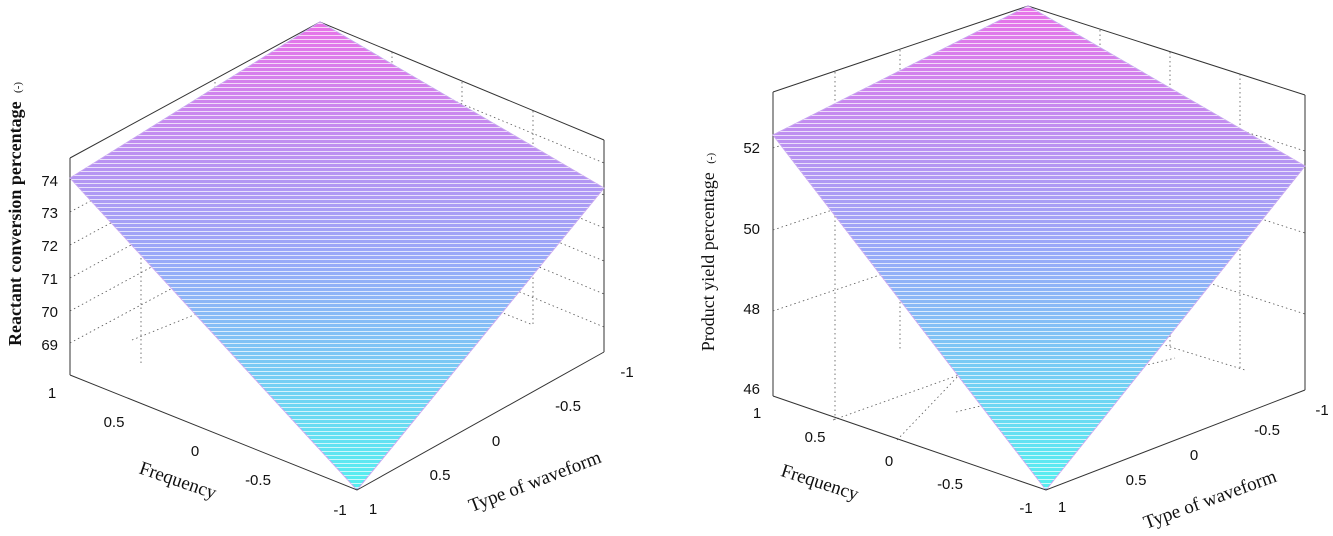  Describe the element at coordinates (535, 482) in the screenshot. I see `left-waveform-axis-label: Type of waveform` at that location.